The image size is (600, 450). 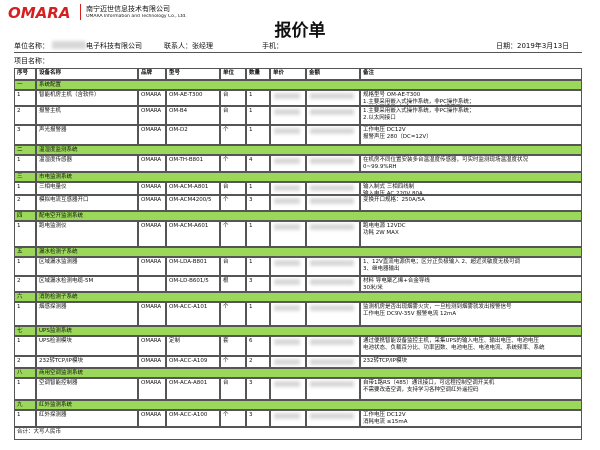 I want to click on cell-name: 模拟电流互感器开口, so click(x=87, y=203).